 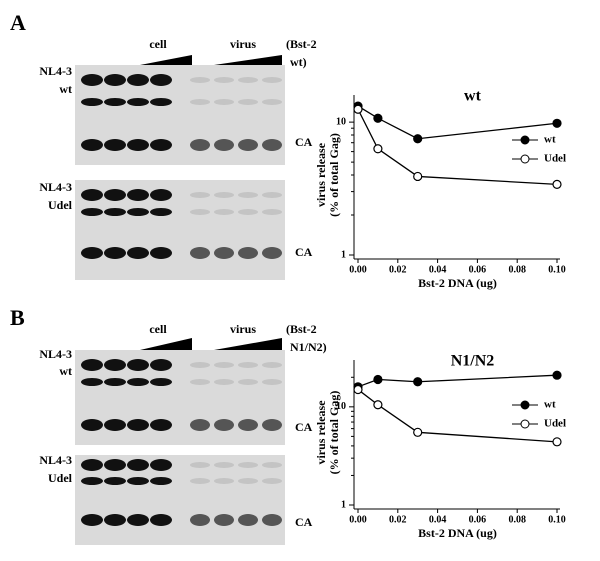 What do you see at coordinates (525, 159) in the screenshot?
I see `legend-marker` at bounding box center [525, 159].